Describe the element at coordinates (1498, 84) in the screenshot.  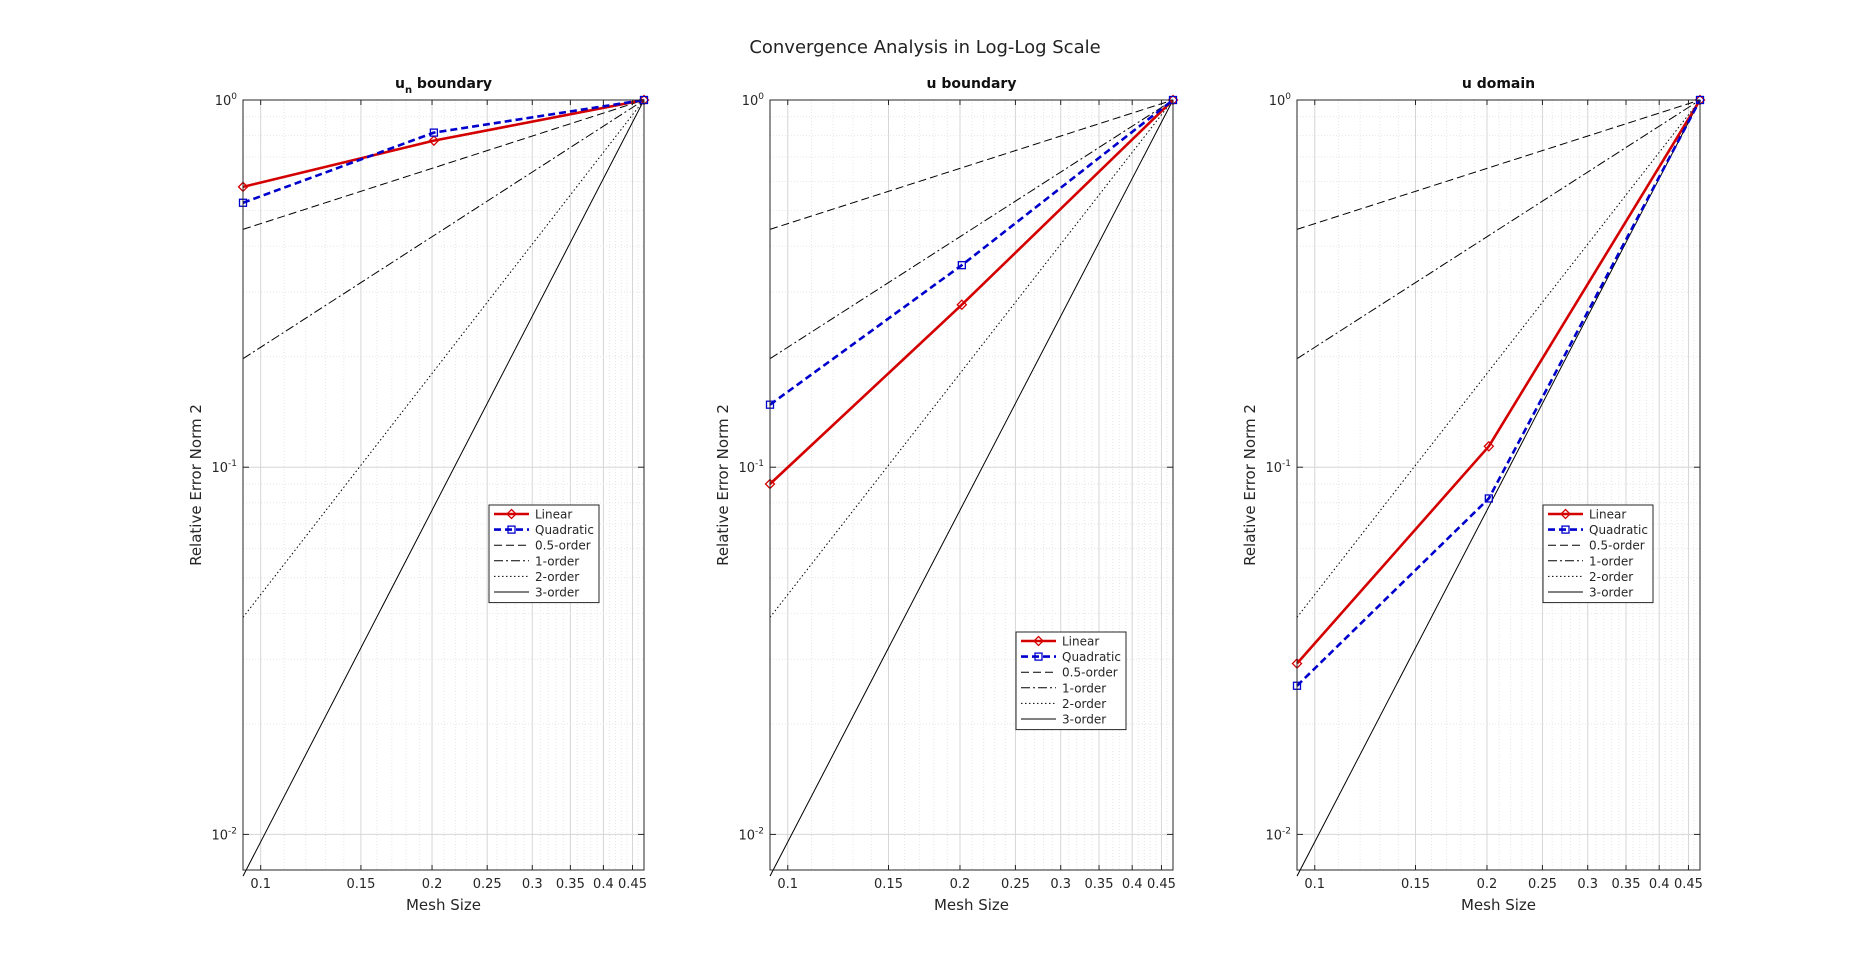
I see `chart-title: u domain` at that location.